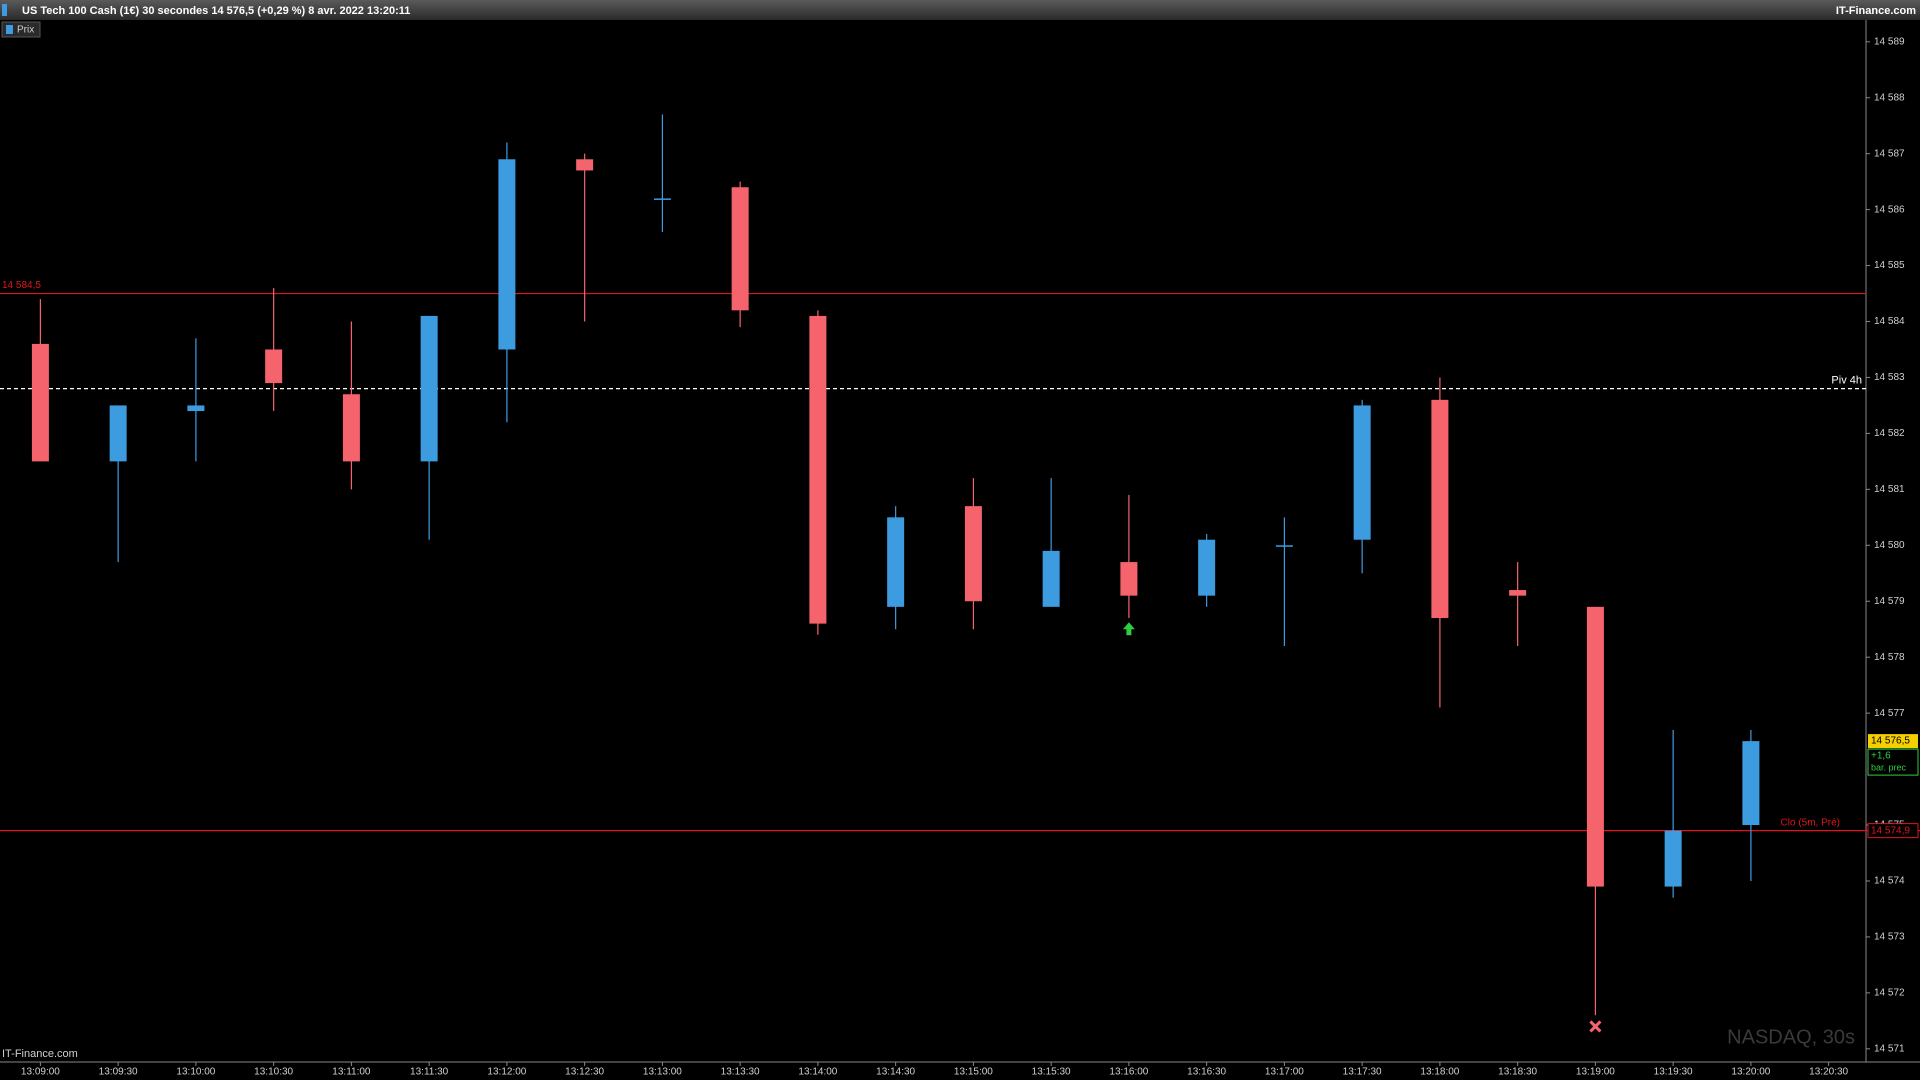 The height and width of the screenshot is (1080, 1920). What do you see at coordinates (1889, 153) in the screenshot?
I see `y-tick-label: 14 587` at bounding box center [1889, 153].